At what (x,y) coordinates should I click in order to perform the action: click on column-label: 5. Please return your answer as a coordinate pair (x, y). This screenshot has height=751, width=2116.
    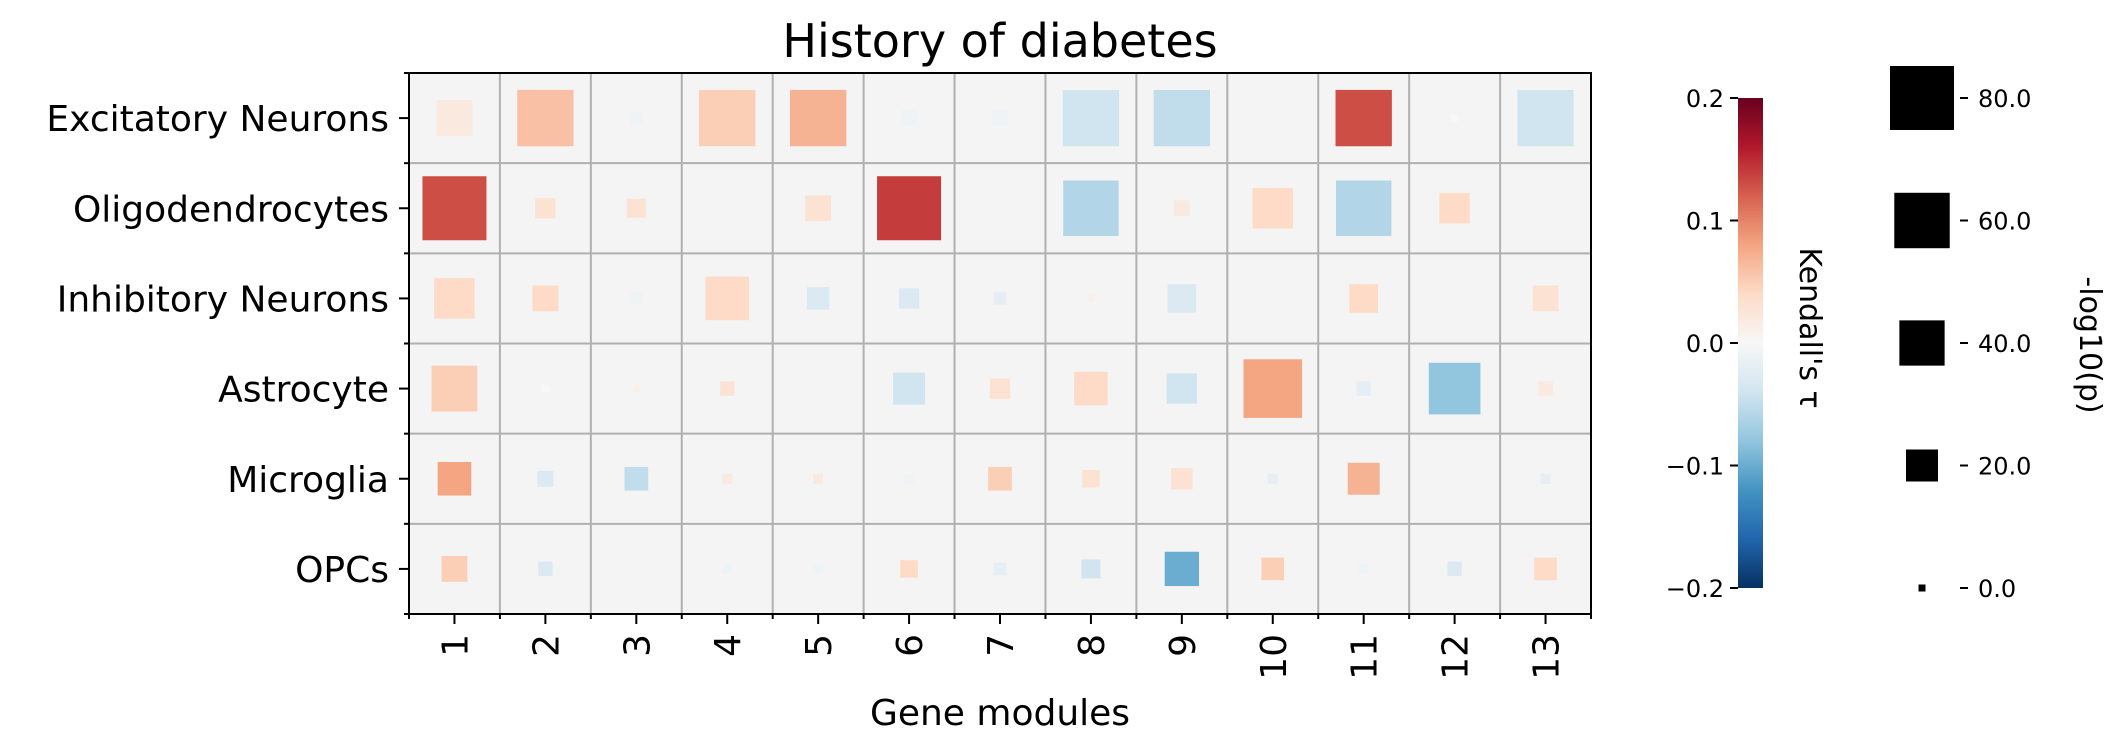
    Looking at the image, I should click on (819, 645).